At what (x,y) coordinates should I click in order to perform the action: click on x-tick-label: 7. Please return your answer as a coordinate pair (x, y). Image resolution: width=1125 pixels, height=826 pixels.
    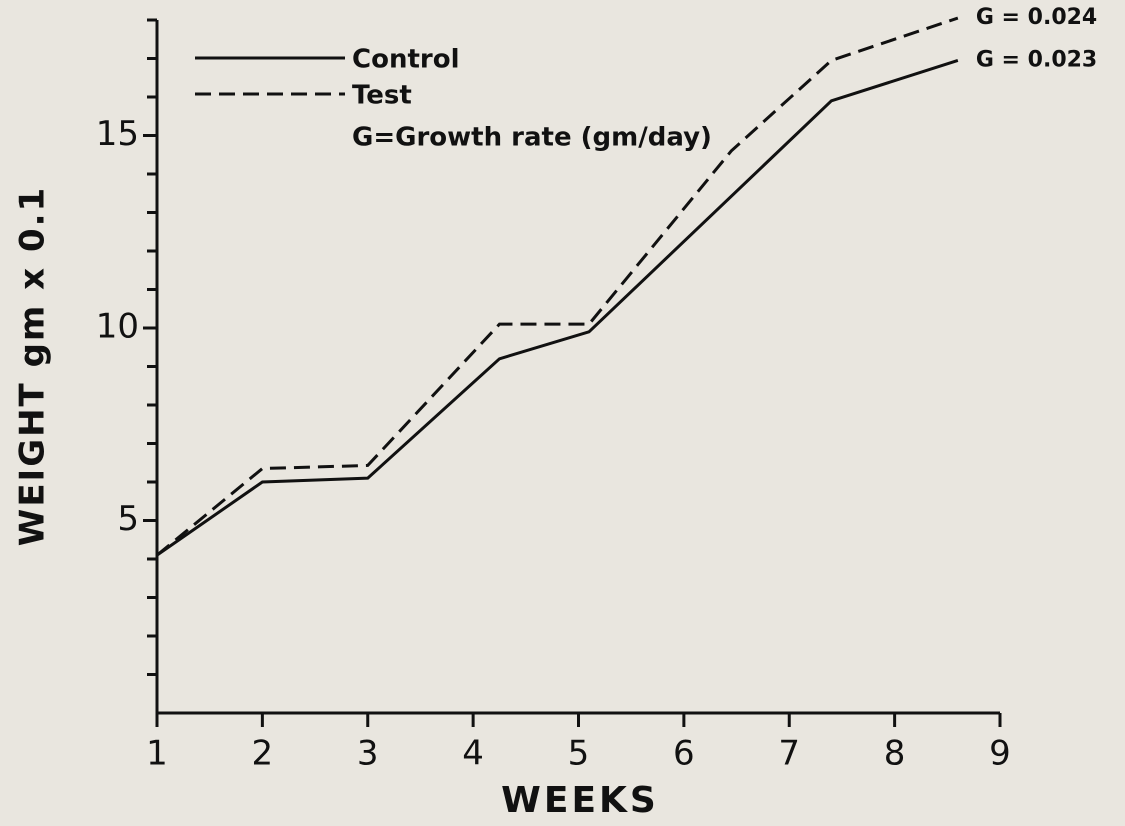
    Looking at the image, I should click on (789, 754).